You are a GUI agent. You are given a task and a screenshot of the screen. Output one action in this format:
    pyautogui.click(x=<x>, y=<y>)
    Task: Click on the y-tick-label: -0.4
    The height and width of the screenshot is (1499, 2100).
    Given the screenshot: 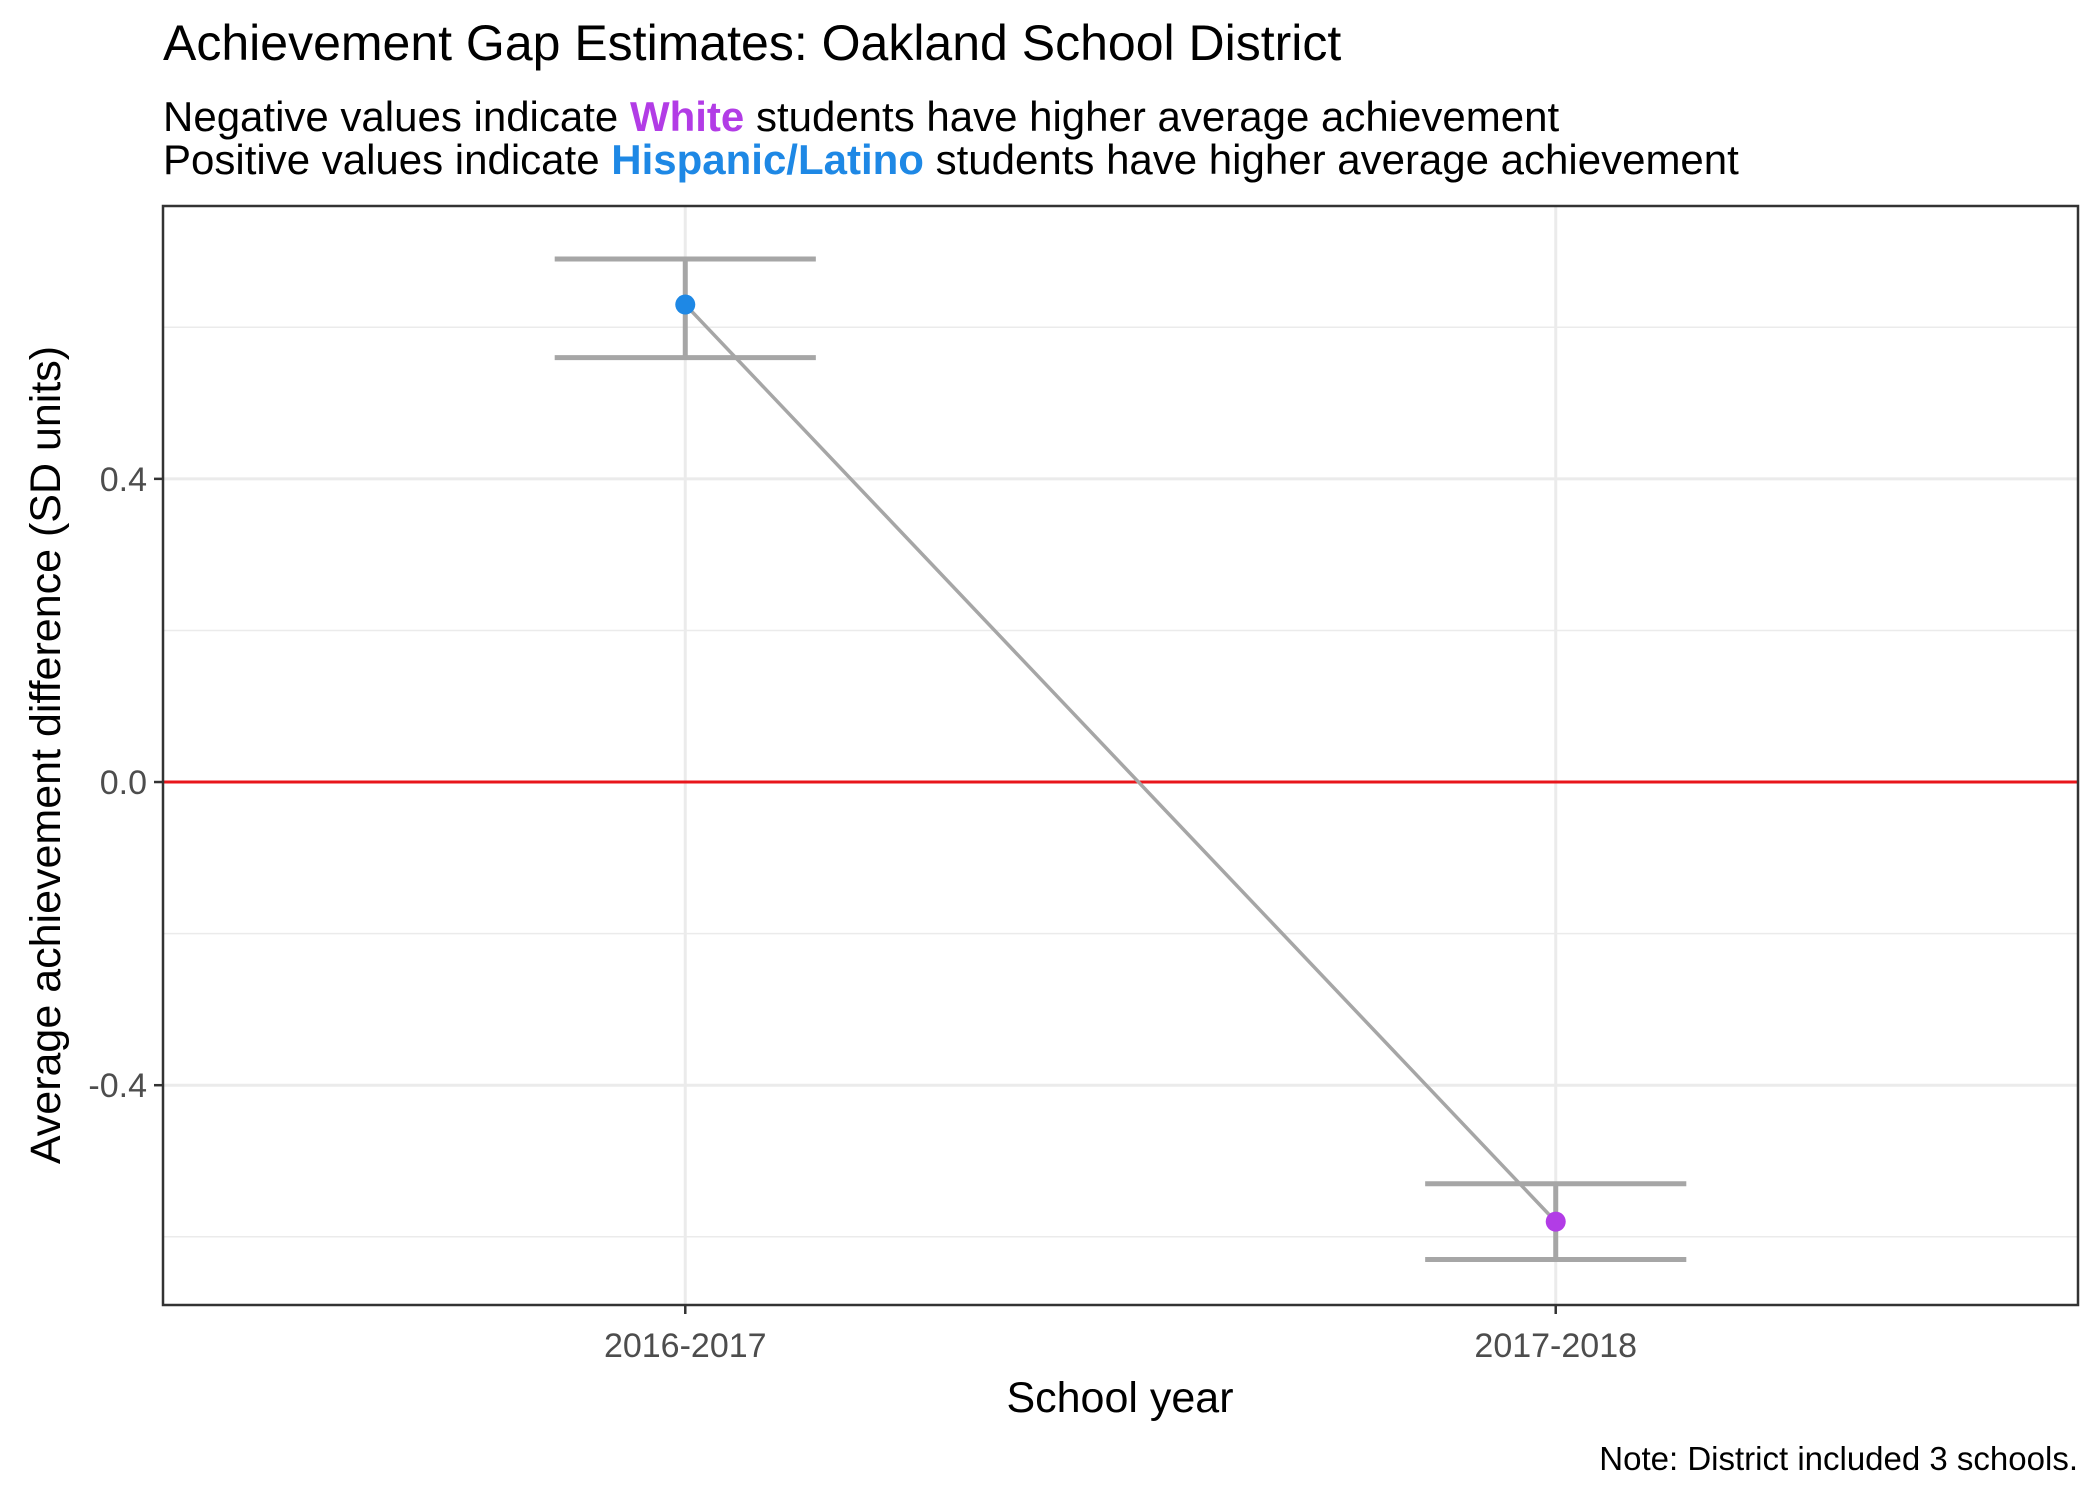 What is the action you would take?
    pyautogui.click(x=117, y=1086)
    